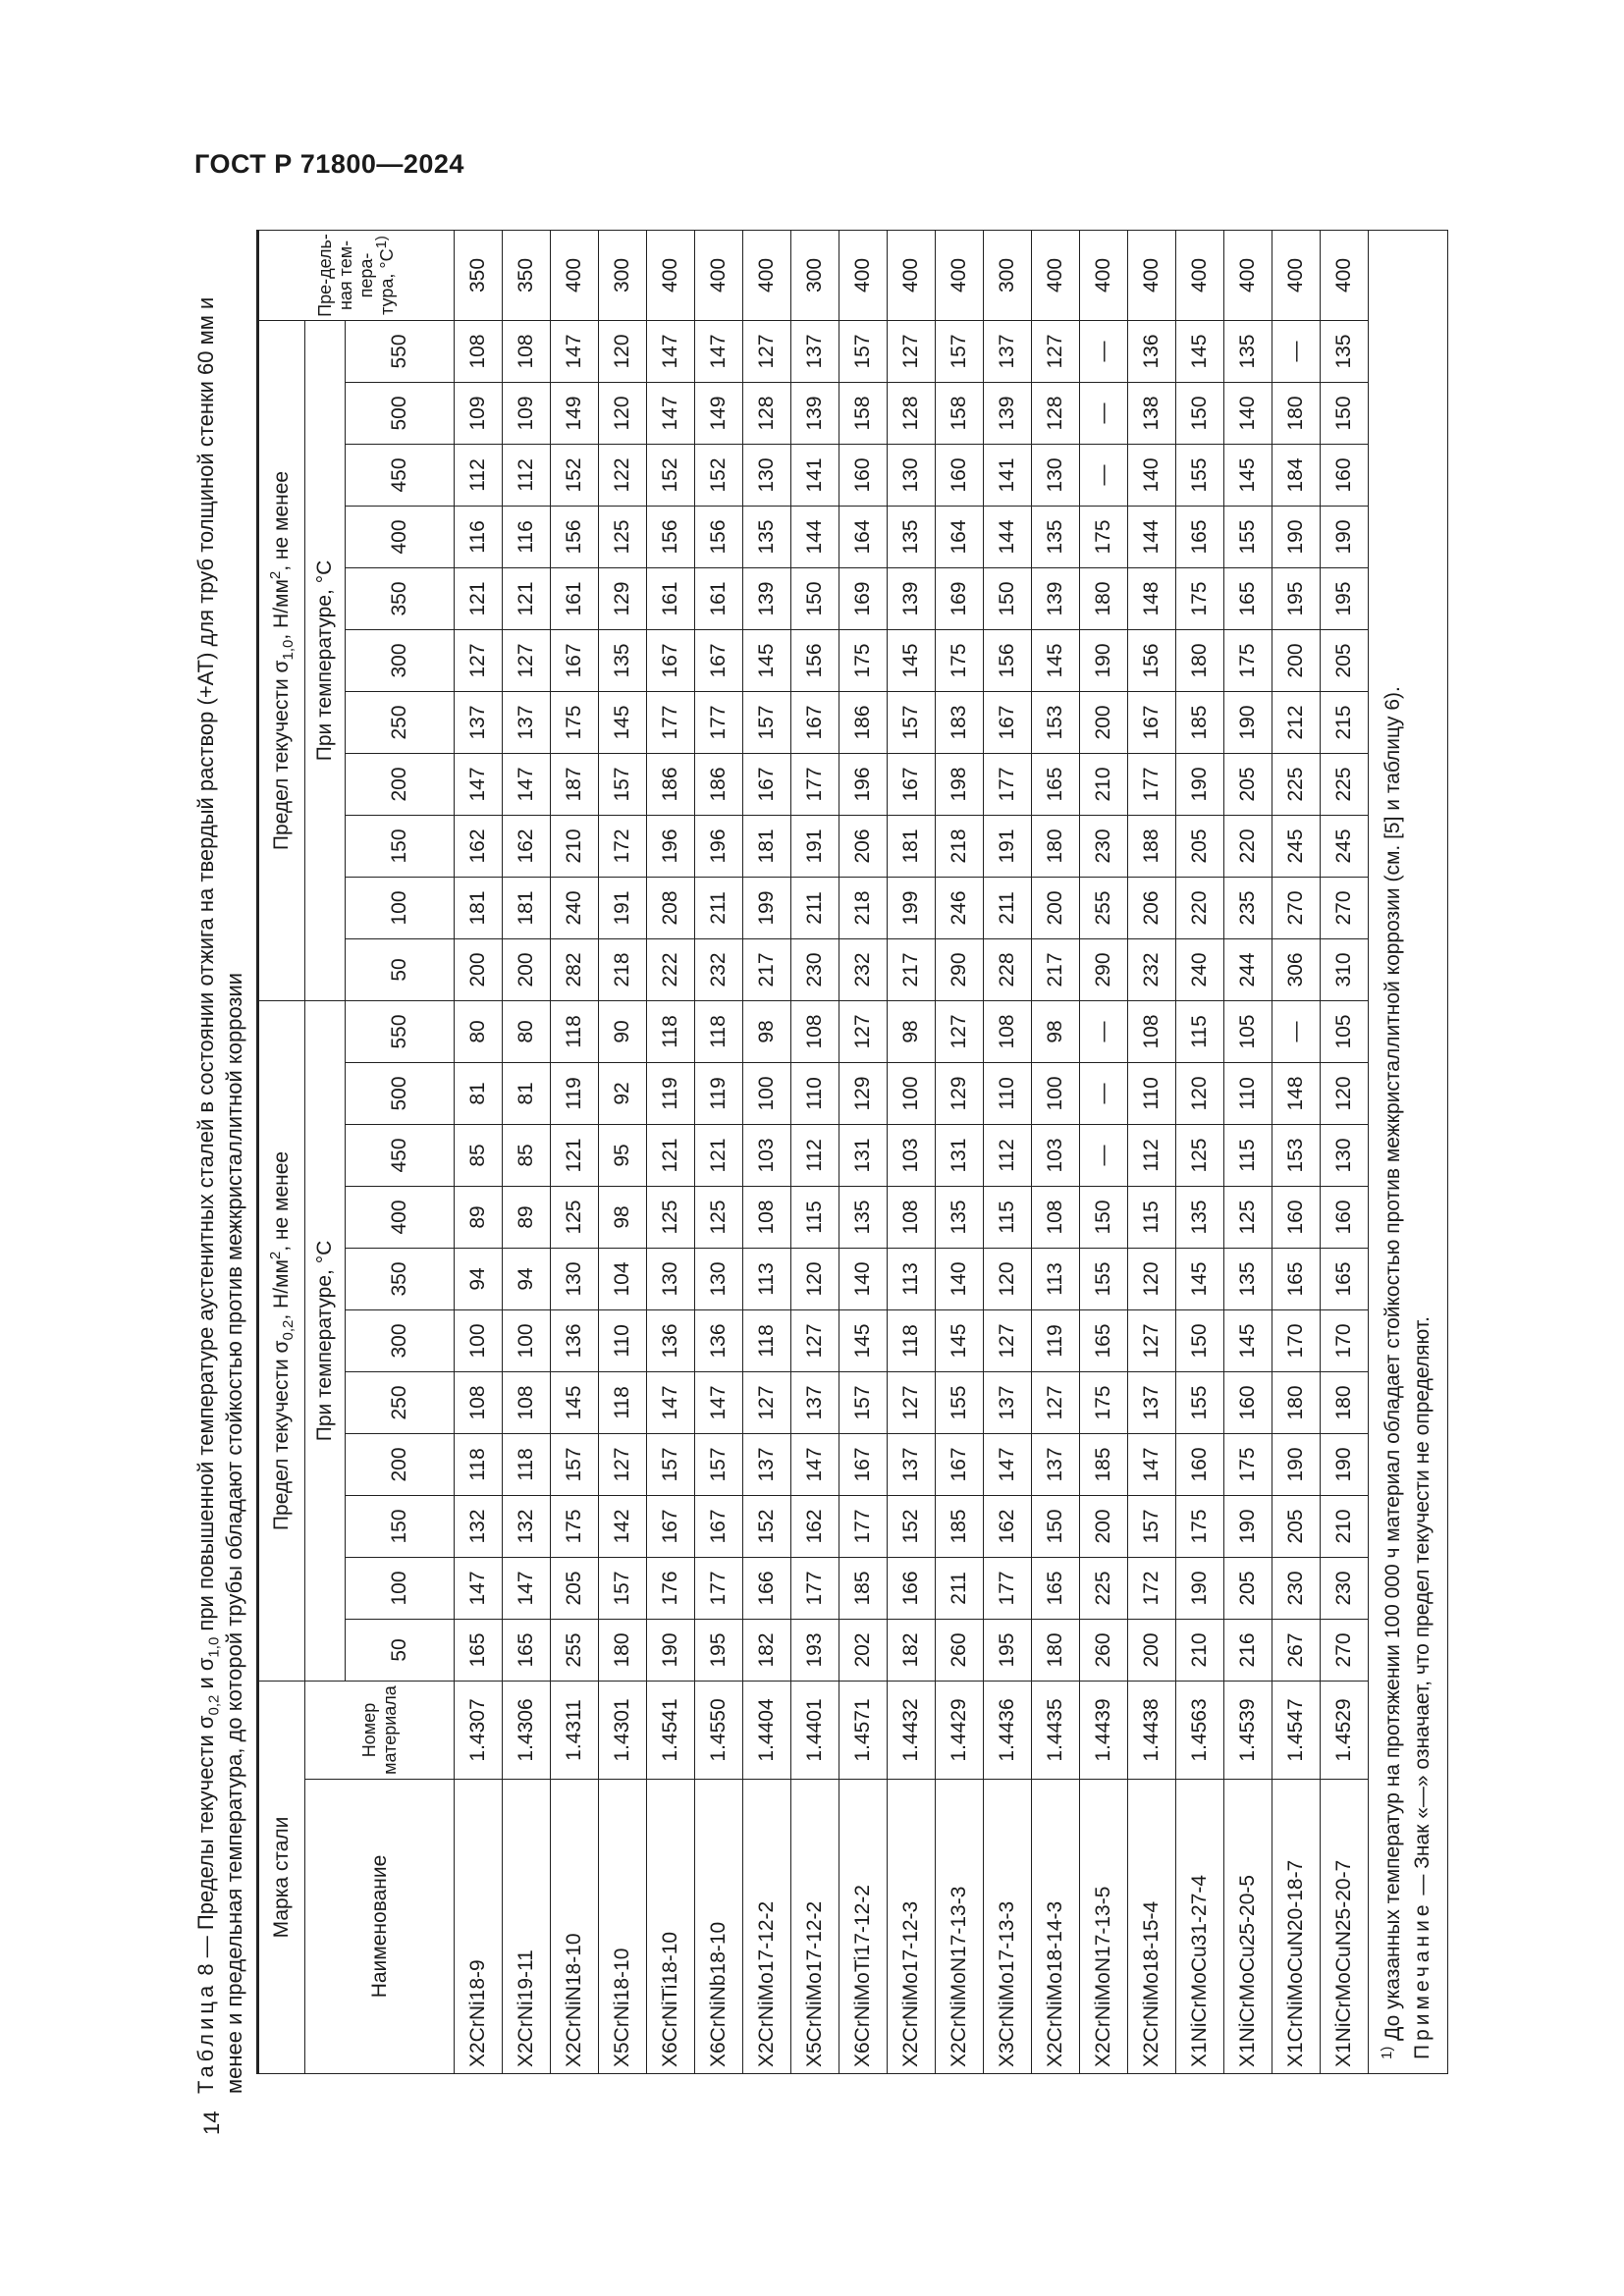 This screenshot has width=1624, height=2296. Describe the element at coordinates (814, 1340) in the screenshot. I see `sigma02-cell: 127` at that location.